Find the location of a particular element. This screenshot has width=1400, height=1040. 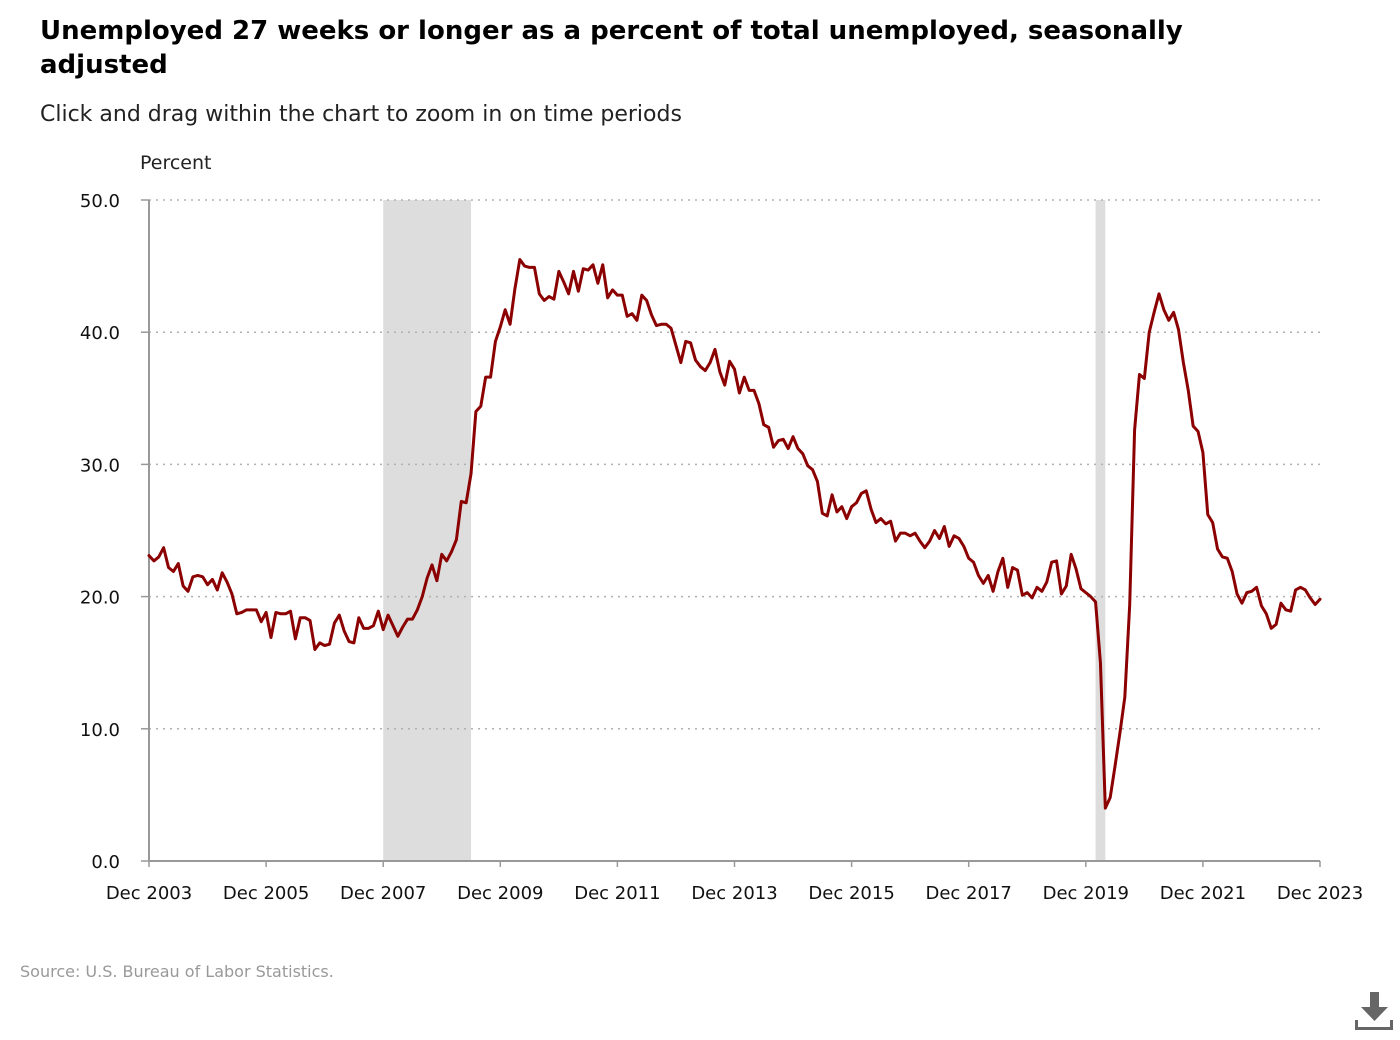

download-button is located at coordinates (1374, 1013).